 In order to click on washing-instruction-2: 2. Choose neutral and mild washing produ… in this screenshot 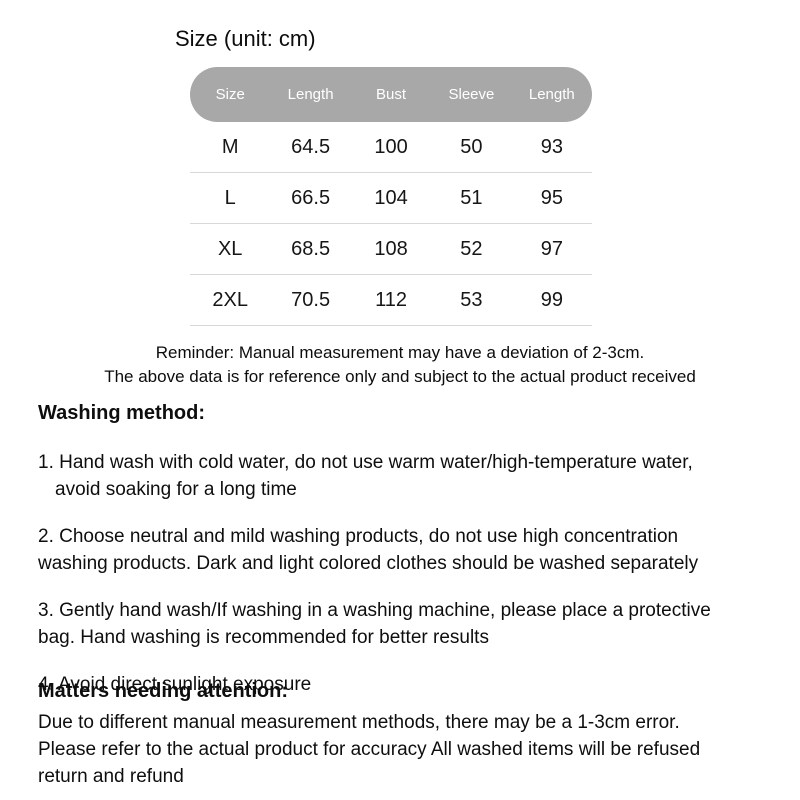, I will do `click(408, 550)`.